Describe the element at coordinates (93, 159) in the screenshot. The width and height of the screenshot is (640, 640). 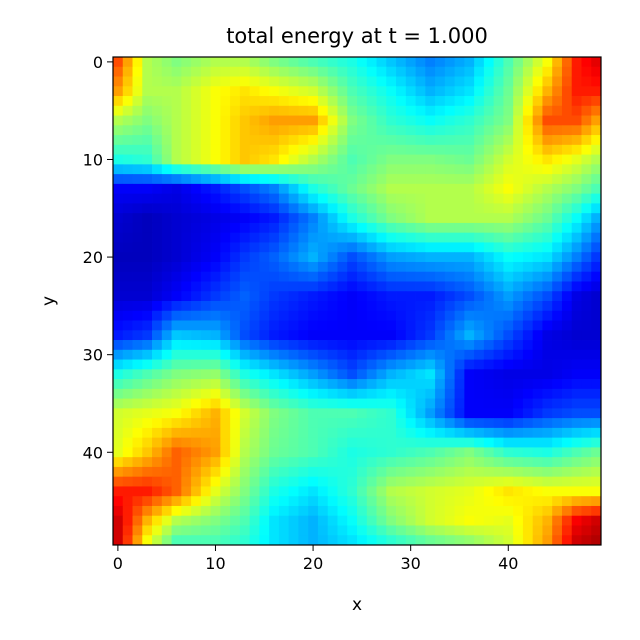
I see `y-tick-label: 10` at that location.